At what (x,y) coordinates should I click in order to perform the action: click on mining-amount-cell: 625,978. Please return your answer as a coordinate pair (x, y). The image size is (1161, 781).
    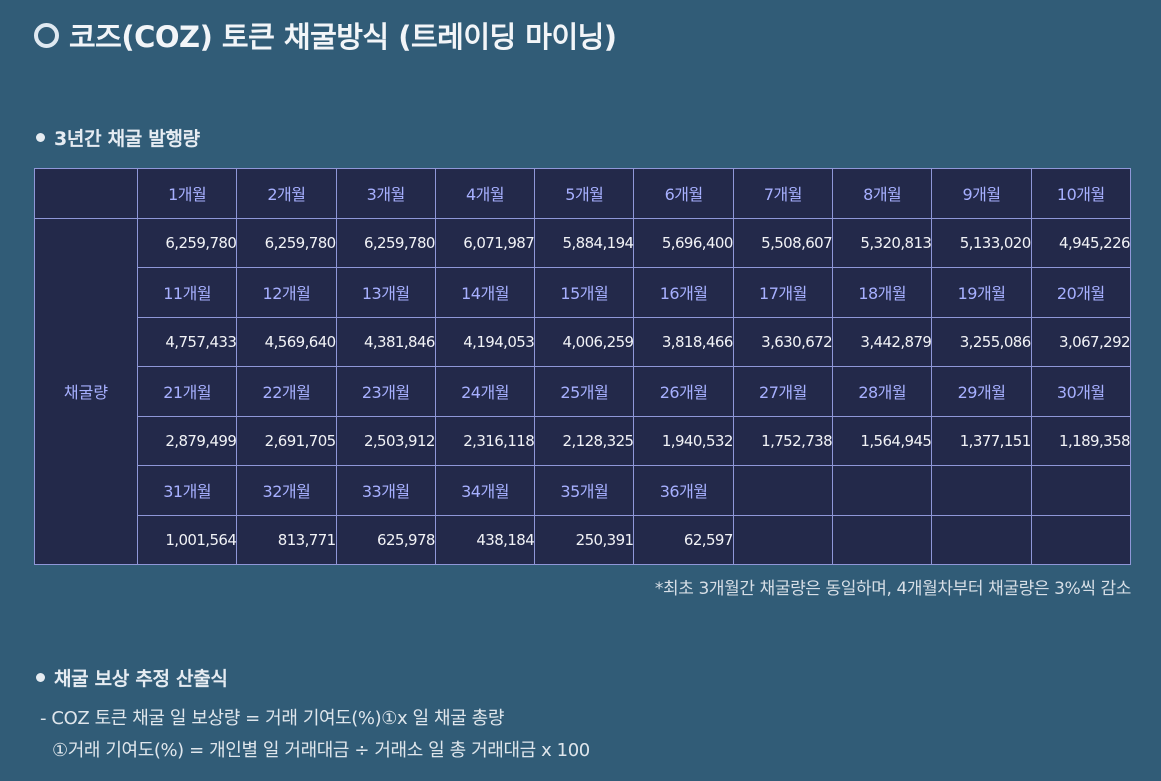
    Looking at the image, I should click on (385, 539).